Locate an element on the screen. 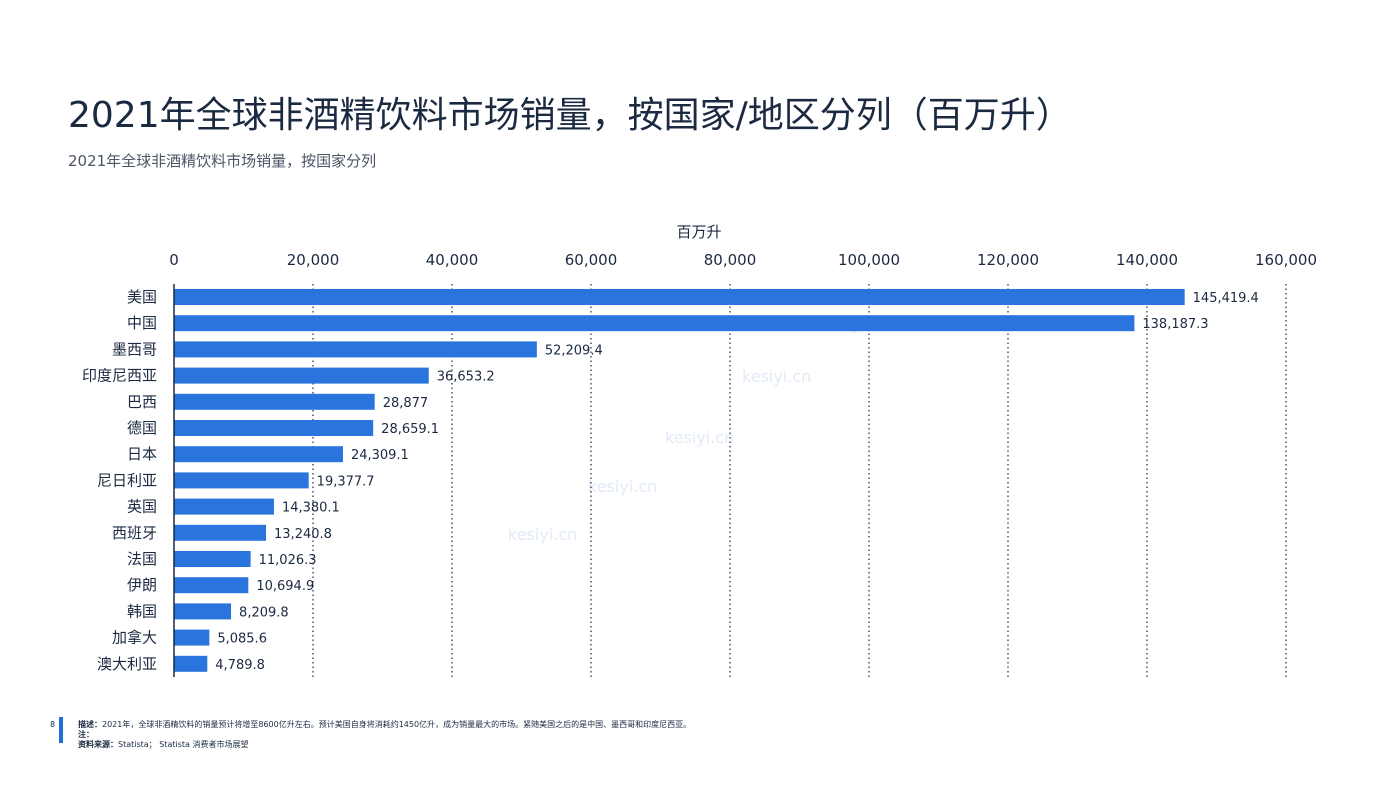  value-label: 145,419.4 is located at coordinates (1226, 298).